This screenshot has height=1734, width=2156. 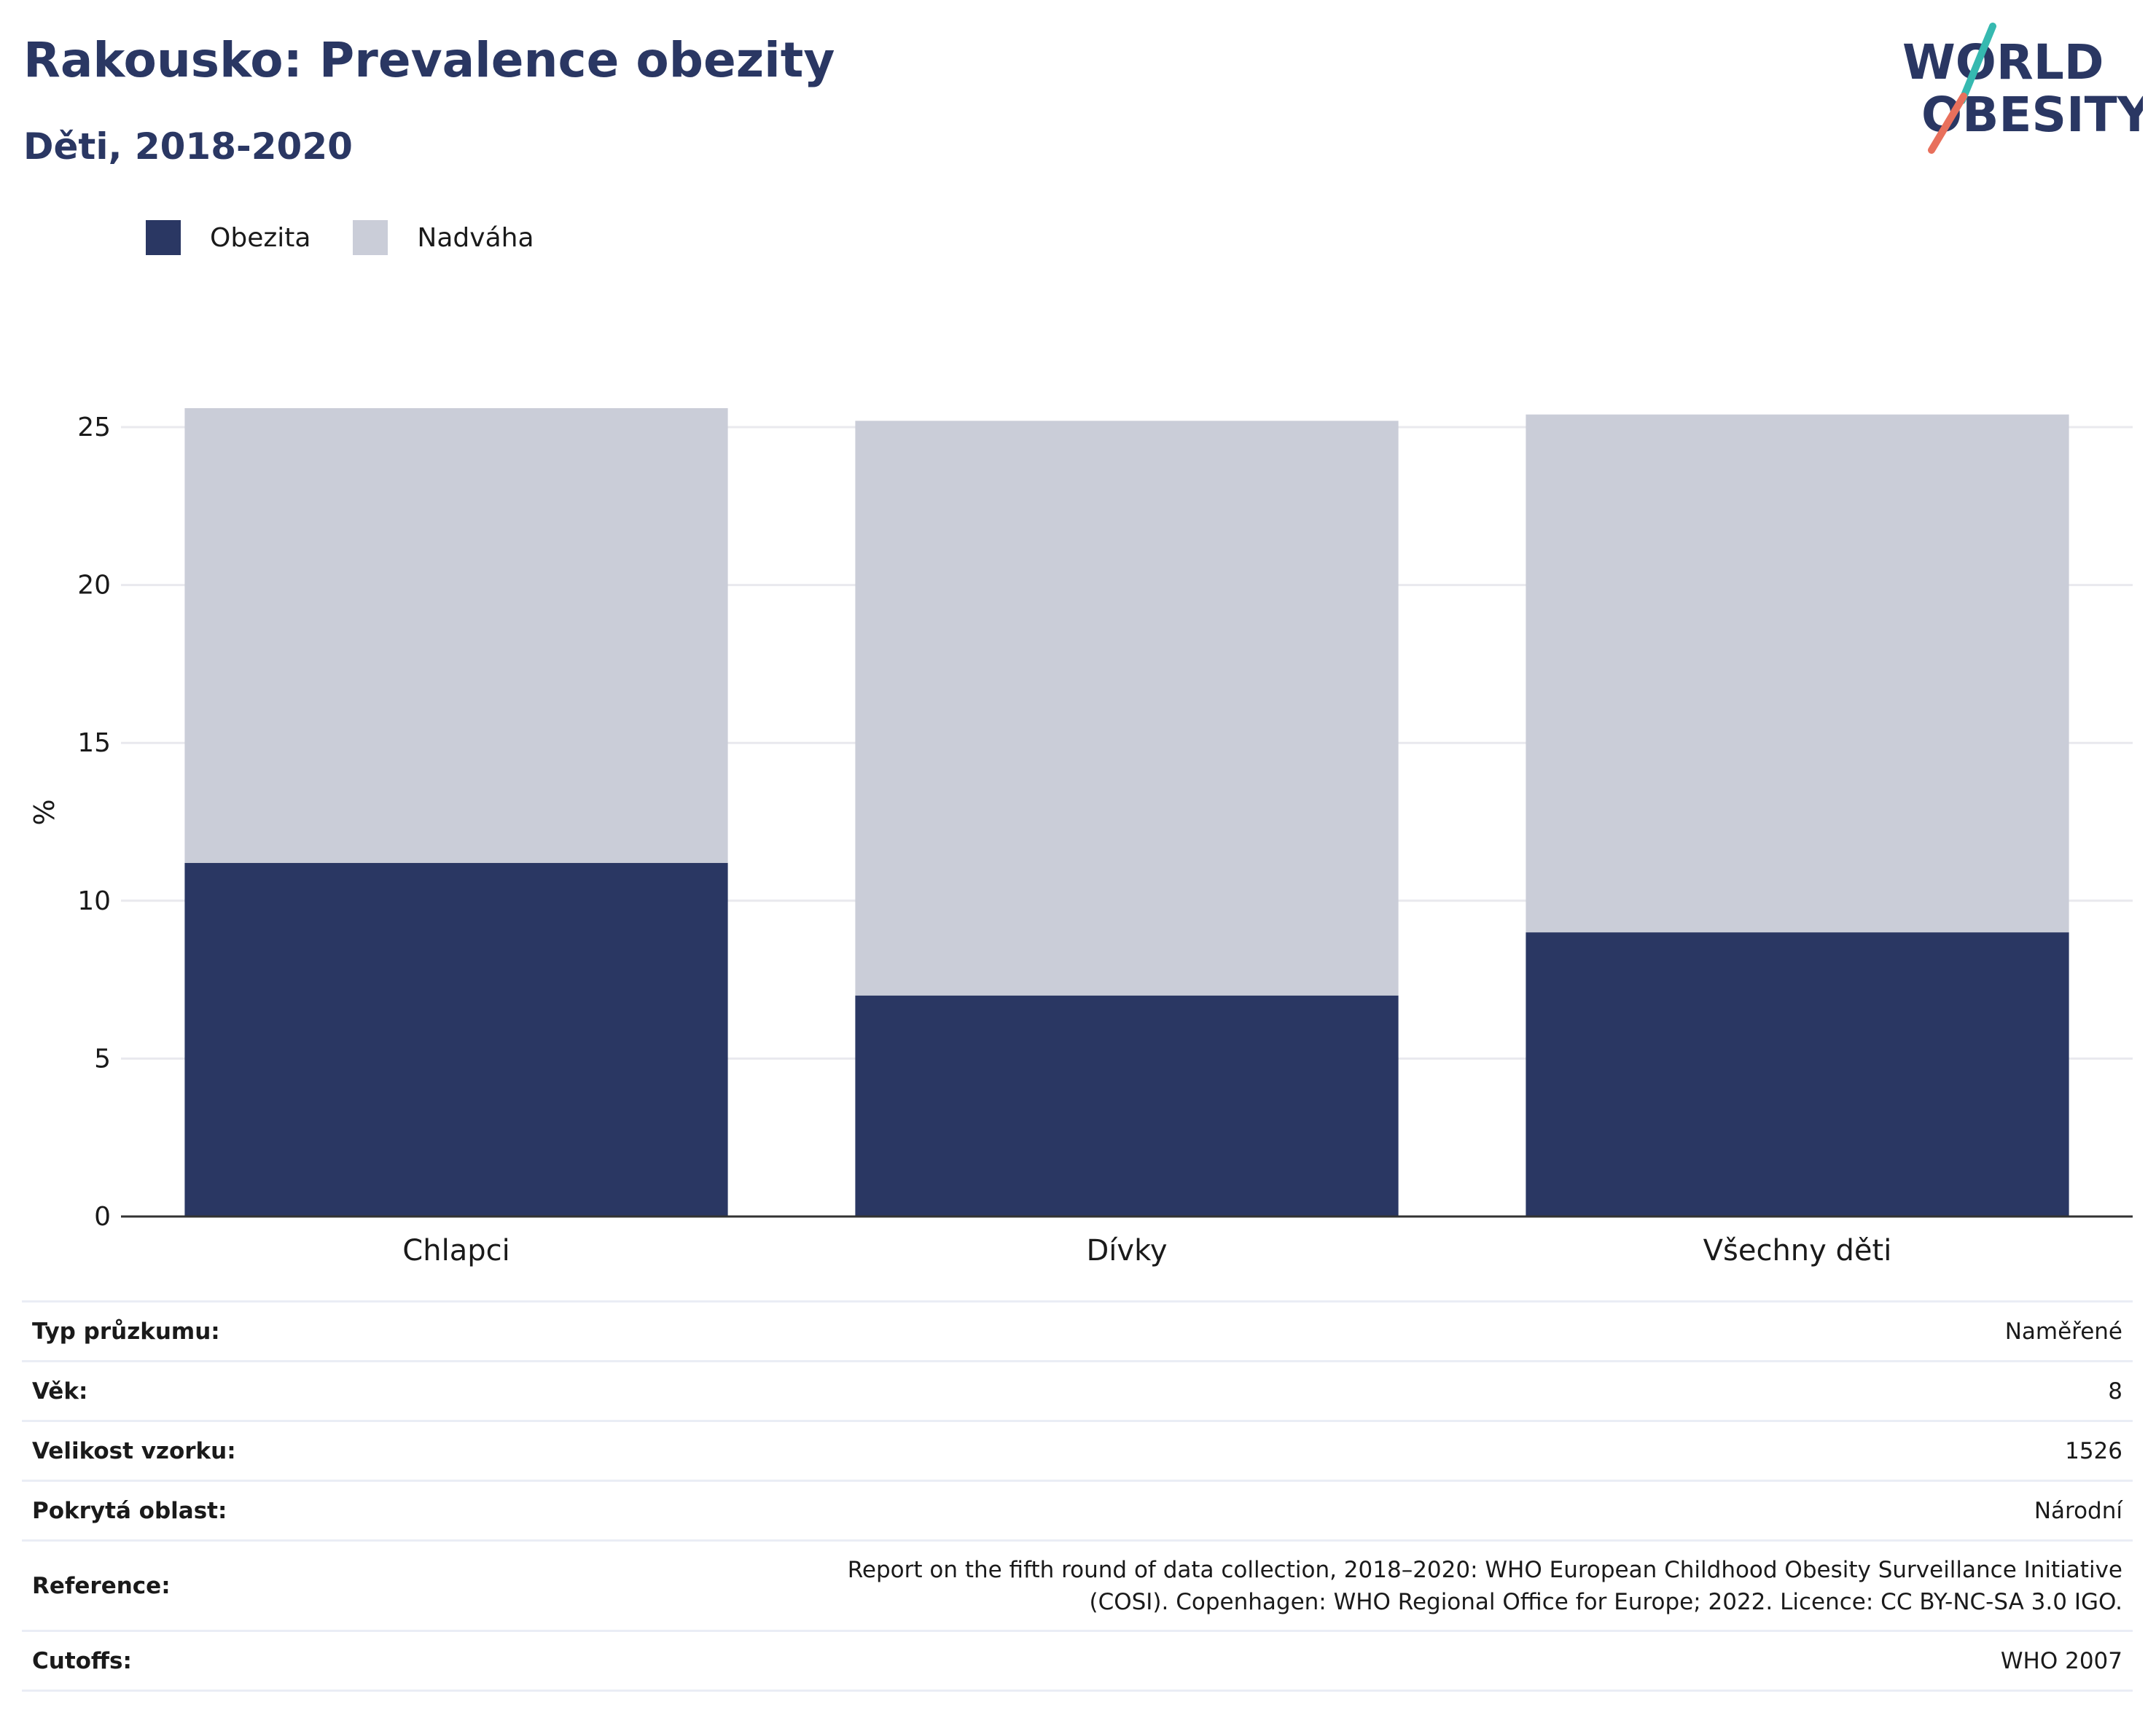 I want to click on y-tick-label: 25, so click(x=94, y=428).